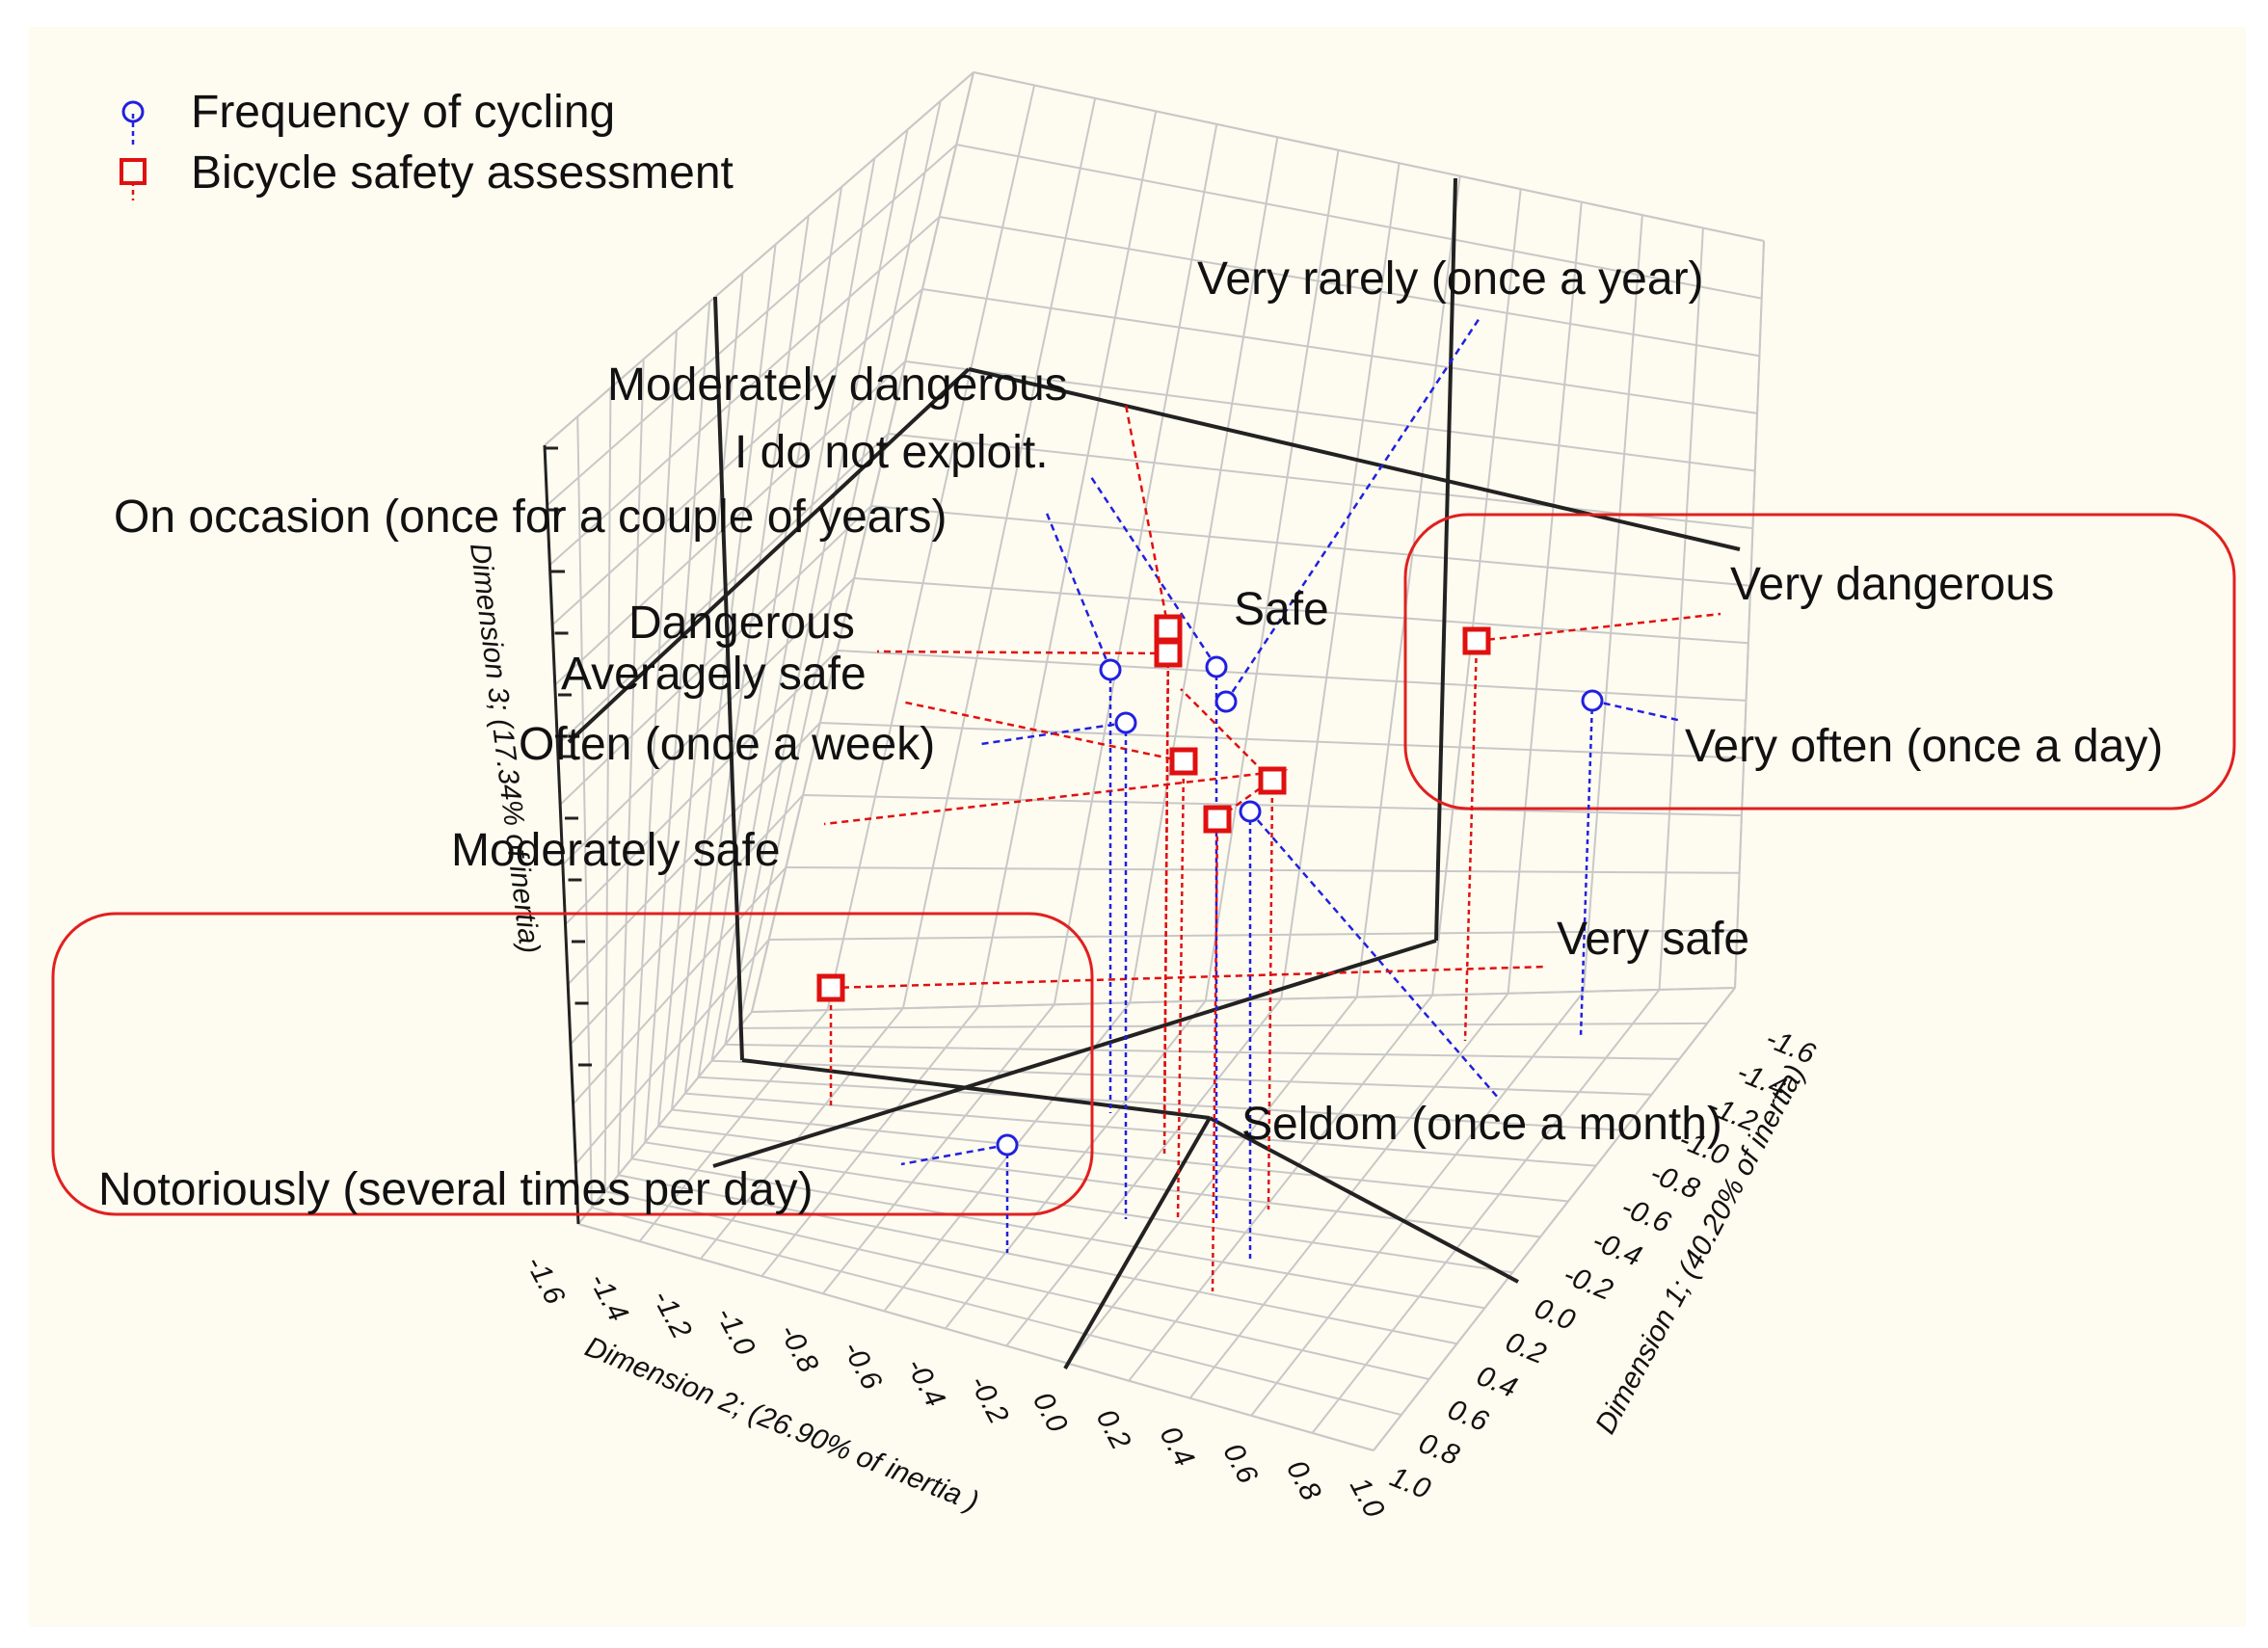 This screenshot has width=2268, height=1648. I want to click on legend-marker-square, so click(133, 179).